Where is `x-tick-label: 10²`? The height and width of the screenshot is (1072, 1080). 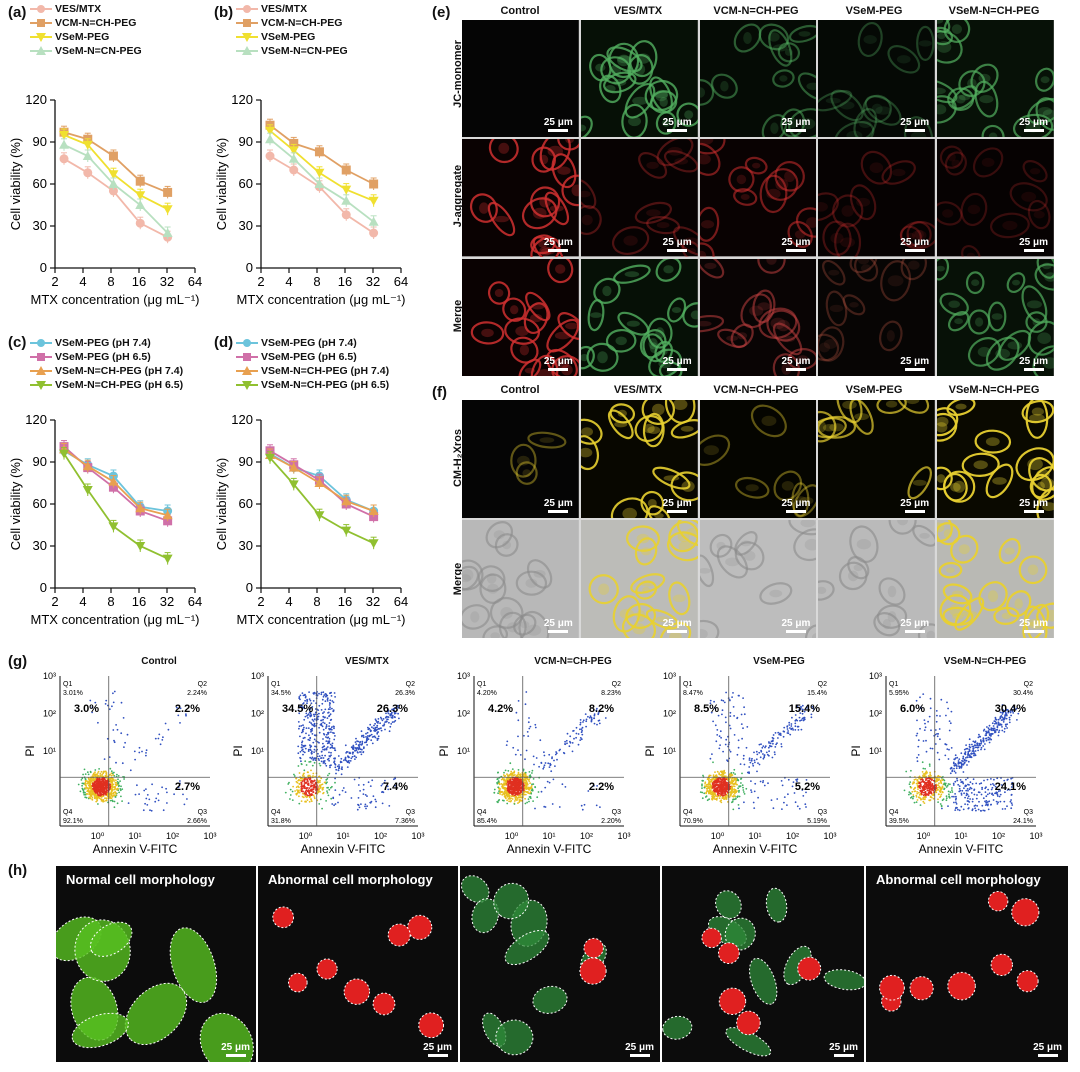
x-tick-label: 10² is located at coordinates (380, 836).